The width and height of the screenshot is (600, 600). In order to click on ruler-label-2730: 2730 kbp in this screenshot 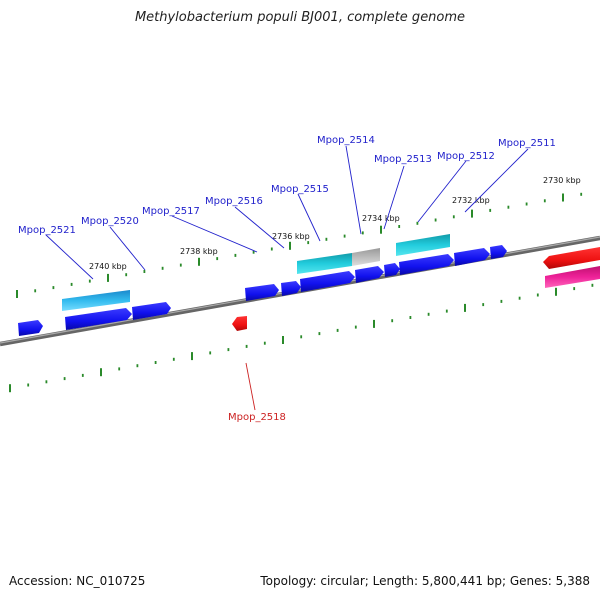, I will do `click(562, 180)`.